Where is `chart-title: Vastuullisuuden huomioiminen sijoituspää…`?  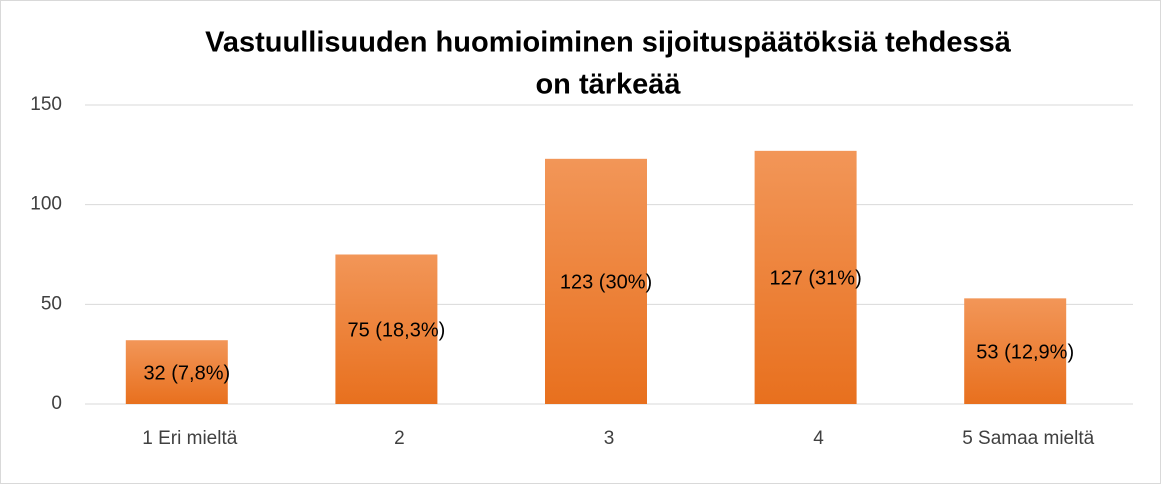
chart-title: Vastuullisuuden huomioiminen sijoituspää… is located at coordinates (608, 43).